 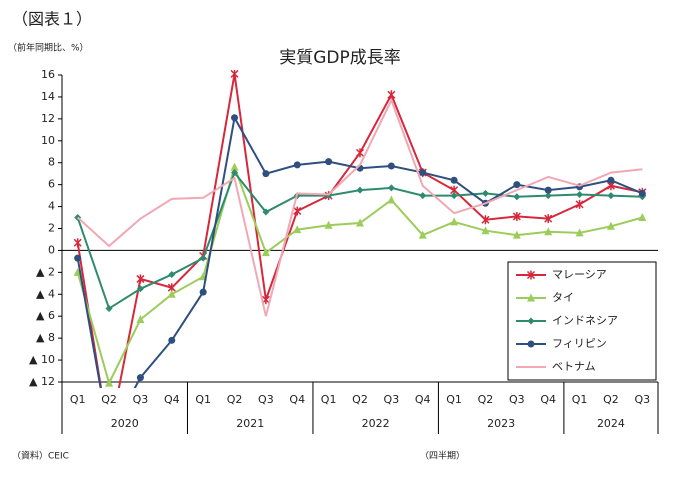 I want to click on y-tick-label: 10, so click(x=48, y=140).